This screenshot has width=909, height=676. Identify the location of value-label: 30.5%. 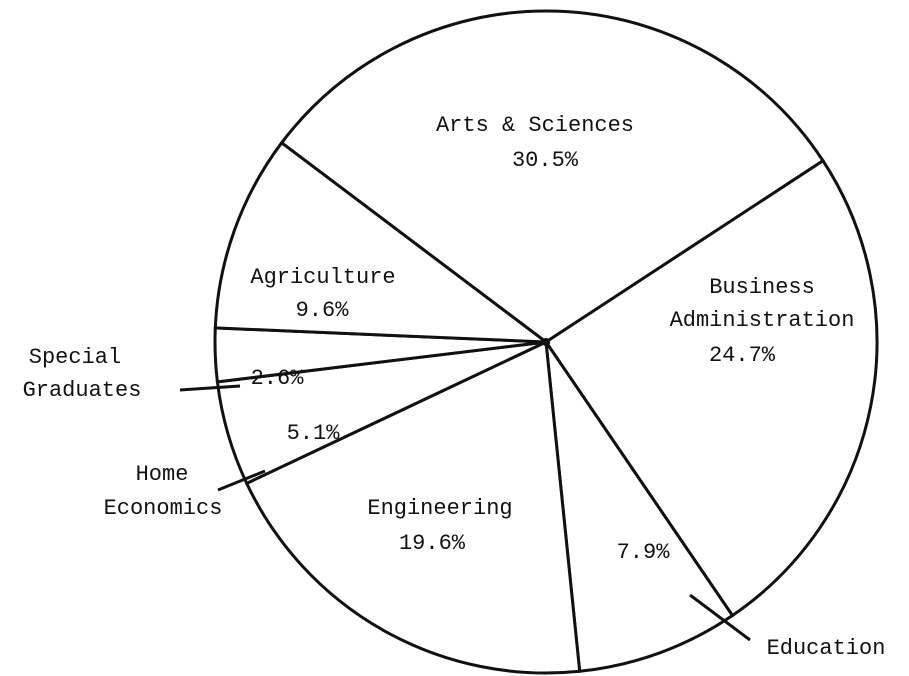
(545, 160).